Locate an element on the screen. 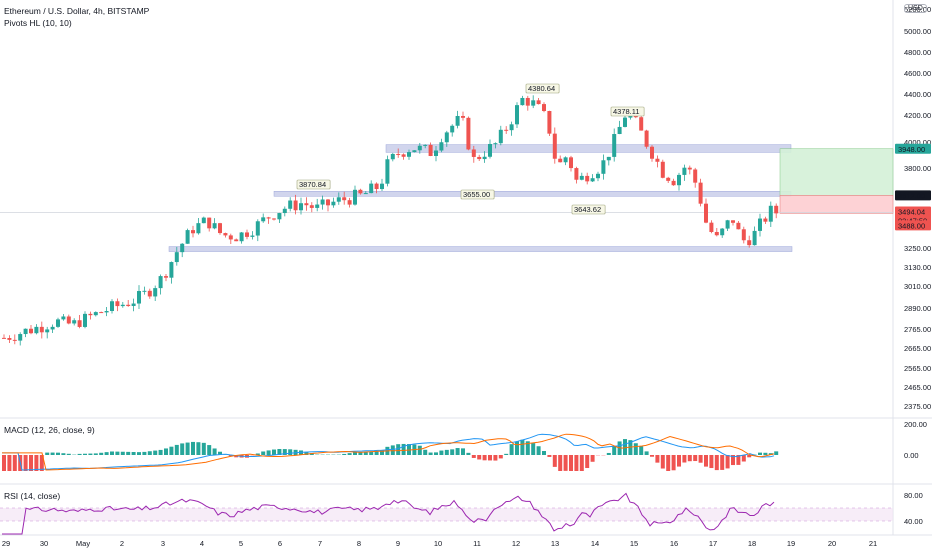  date-tick-label: 15 is located at coordinates (634, 543).